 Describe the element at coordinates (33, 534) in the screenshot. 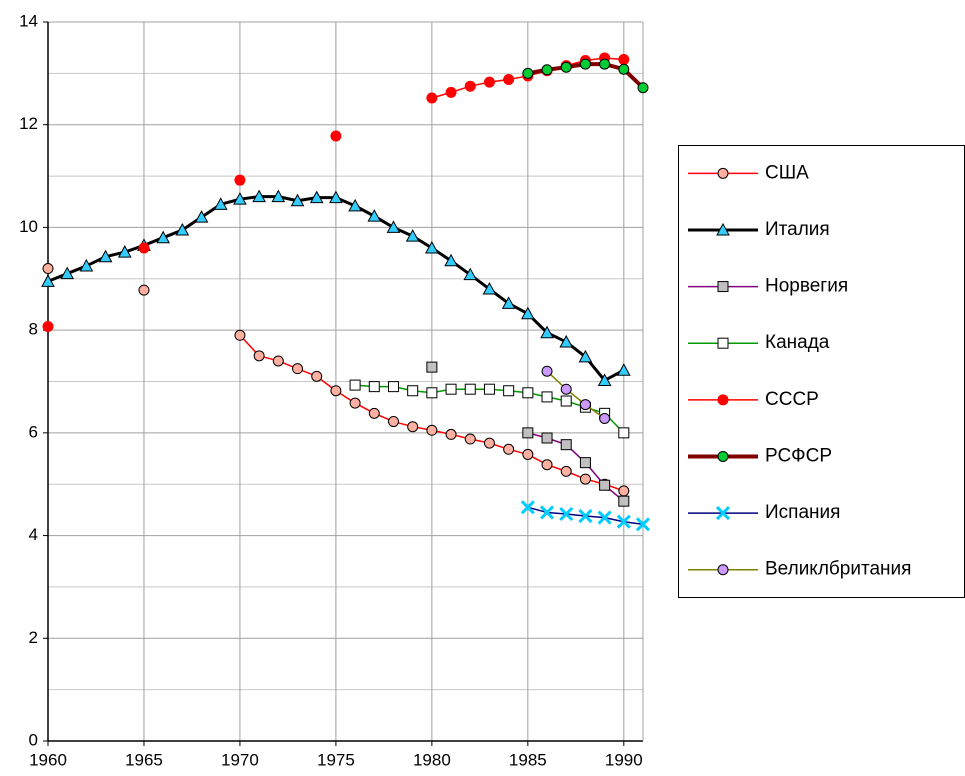

I see `y-tick-label: 4` at that location.